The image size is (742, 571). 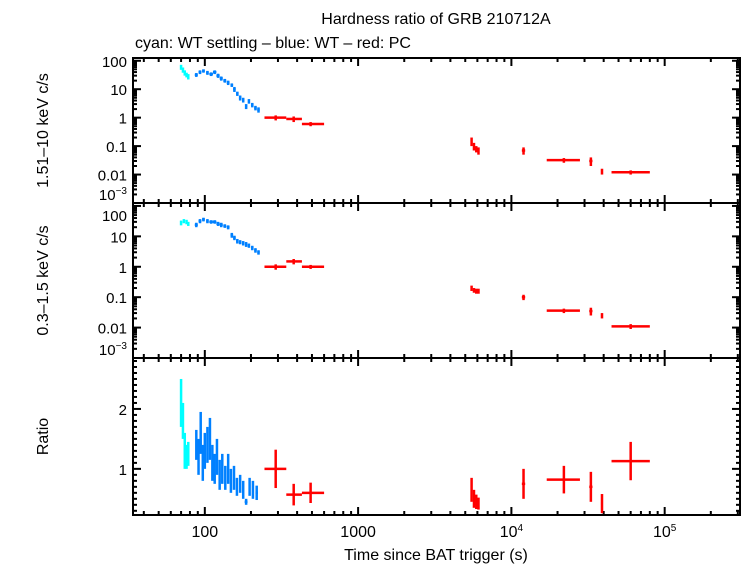 What do you see at coordinates (436, 555) in the screenshot?
I see `x-axis-label: Time since BAT trigger (s)` at bounding box center [436, 555].